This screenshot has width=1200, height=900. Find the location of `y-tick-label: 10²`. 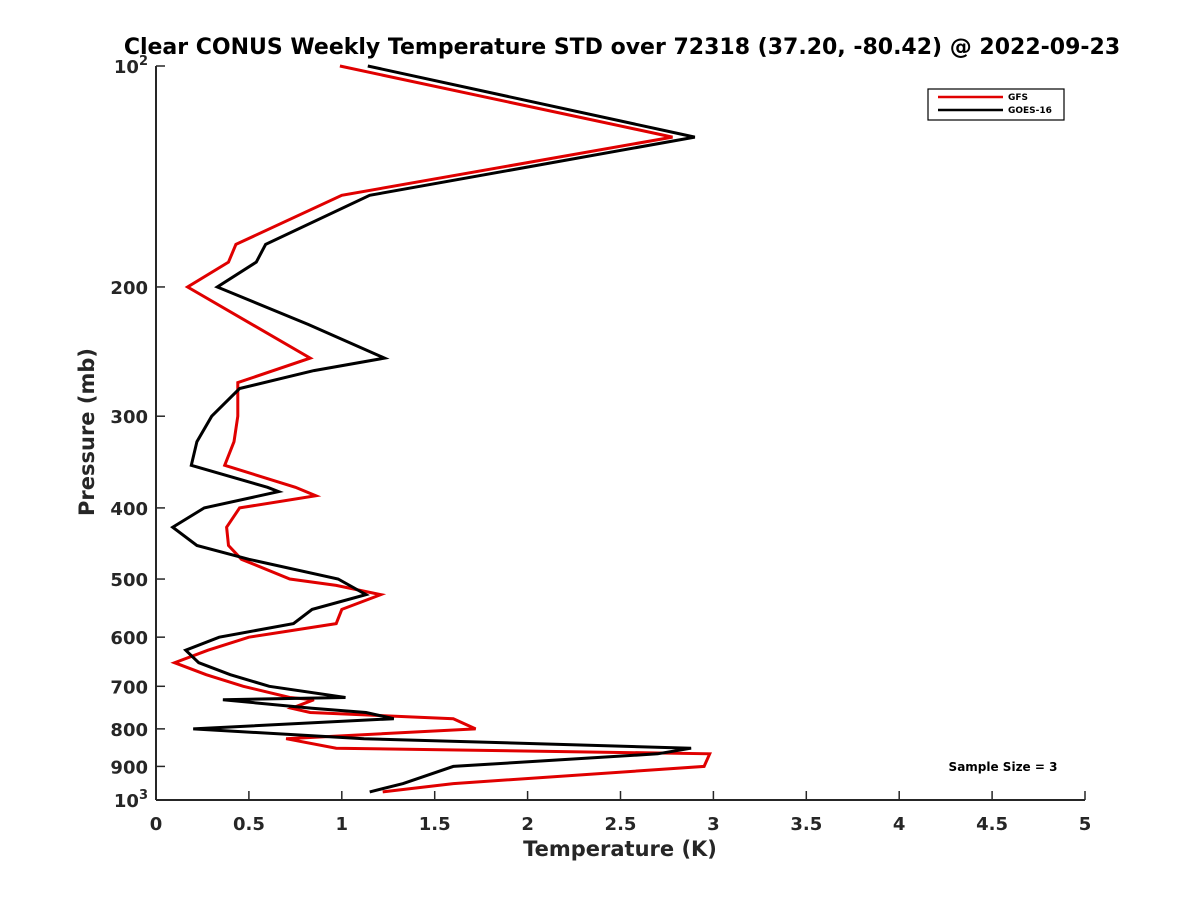

y-tick-label: 10² is located at coordinates (131, 66).